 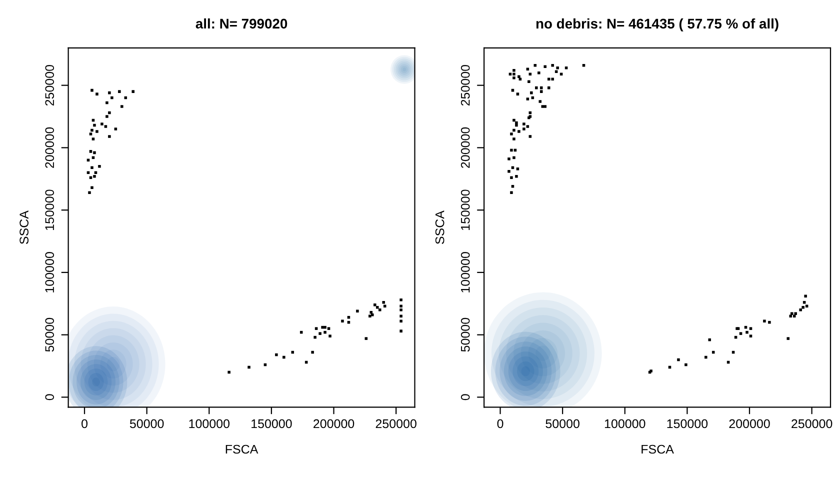 What do you see at coordinates (242, 23) in the screenshot?
I see `chart-title: all: N= 799020` at bounding box center [242, 23].